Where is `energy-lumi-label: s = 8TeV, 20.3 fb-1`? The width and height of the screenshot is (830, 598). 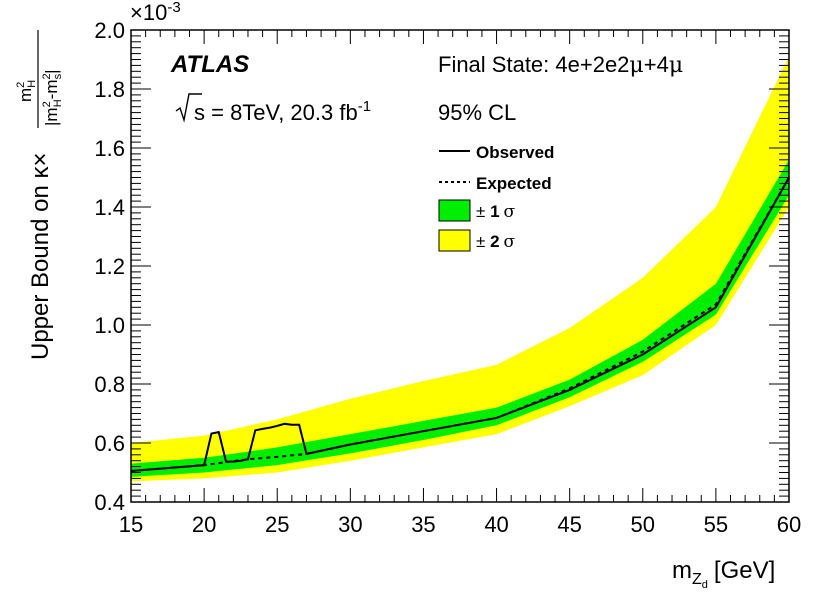 energy-lumi-label: s = 8TeV, 20.3 fb-1 is located at coordinates (273, 109).